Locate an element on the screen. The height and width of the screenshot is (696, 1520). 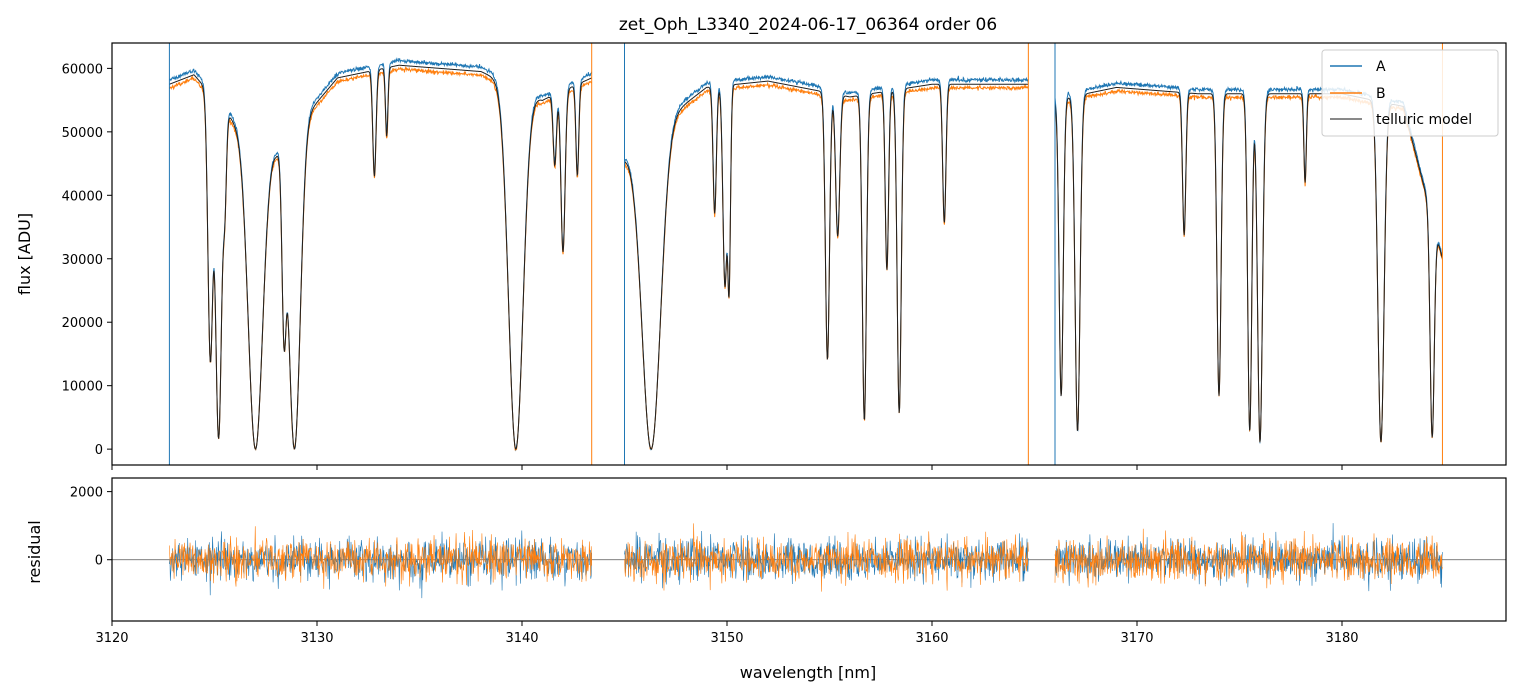
flux-ytick-label: 10000 is located at coordinates (82, 387).